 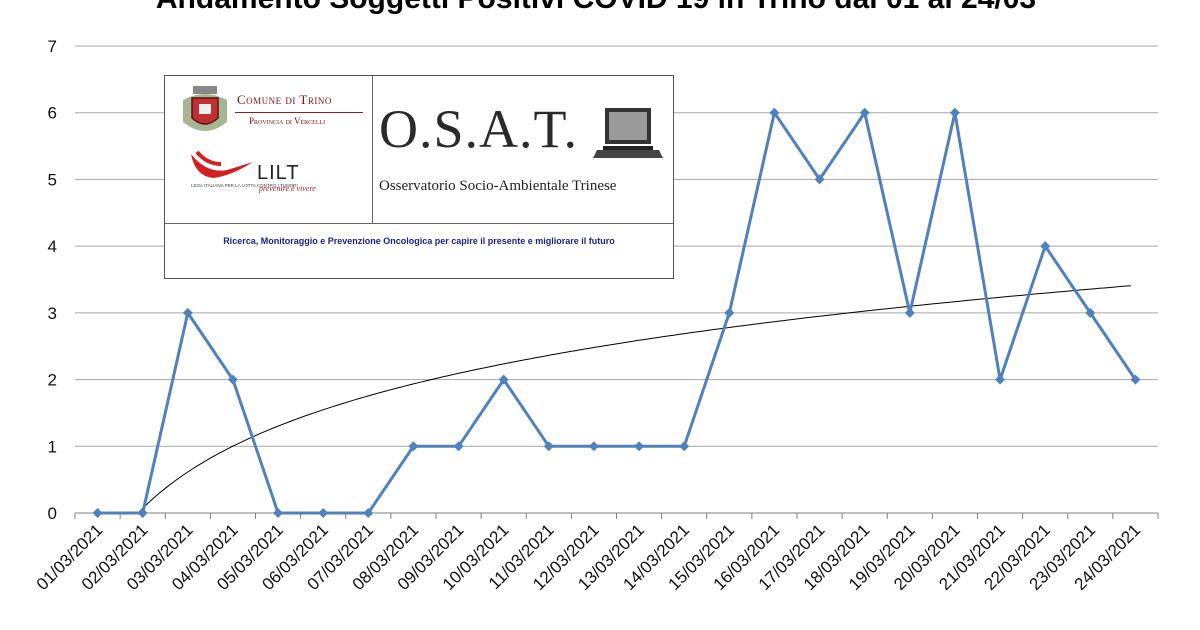 What do you see at coordinates (52, 313) in the screenshot?
I see `y-tick-label: 3` at bounding box center [52, 313].